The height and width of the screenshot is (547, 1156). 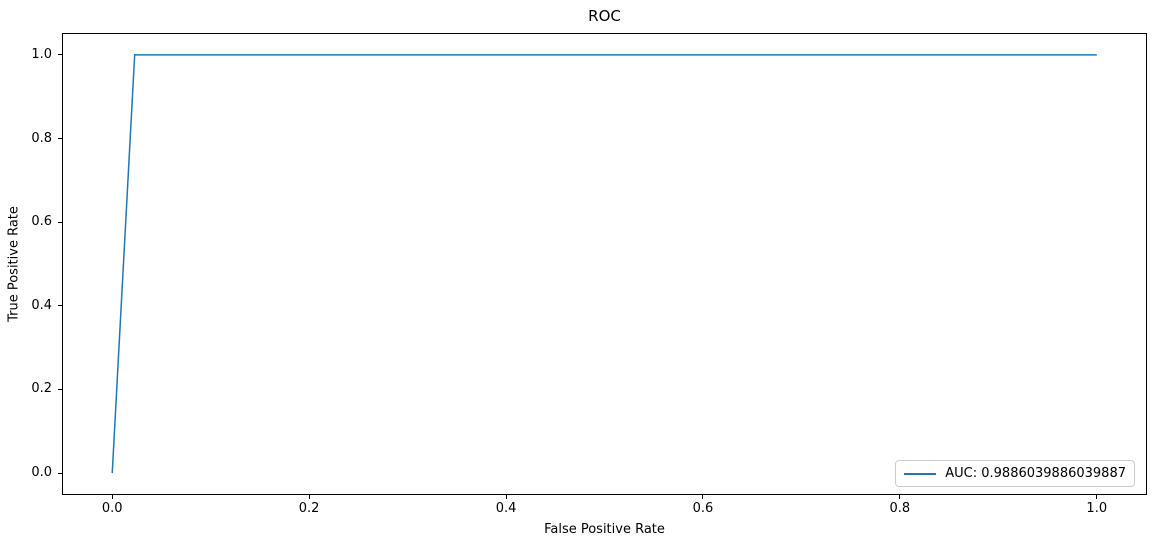 I want to click on x-axis-label: False Positive Rate, so click(x=604, y=529).